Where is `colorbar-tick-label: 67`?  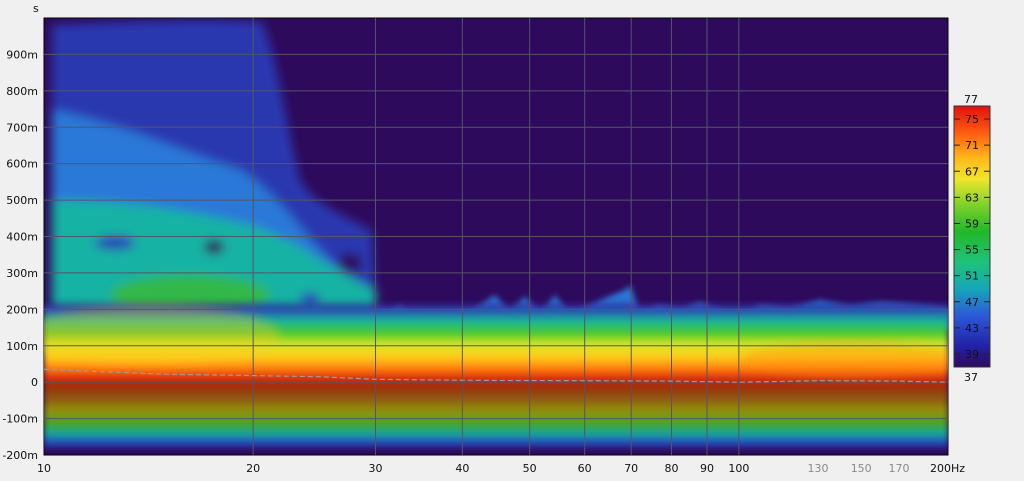 colorbar-tick-label: 67 is located at coordinates (972, 171).